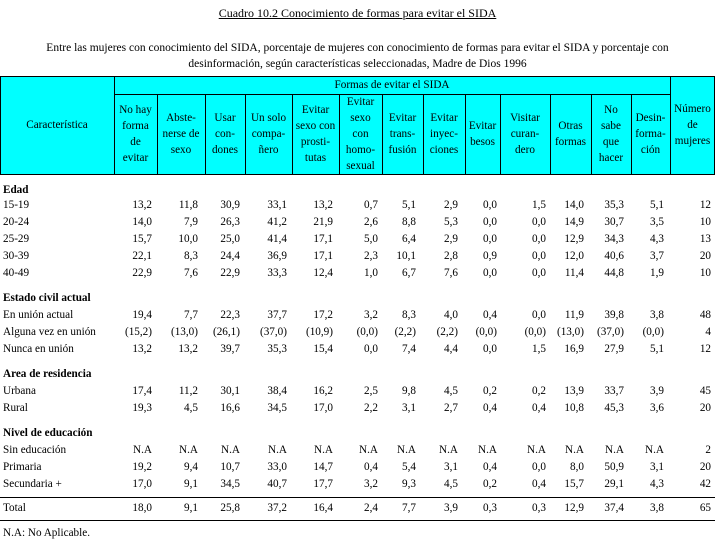  I want to click on table-cell: 38,4, so click(277, 391).